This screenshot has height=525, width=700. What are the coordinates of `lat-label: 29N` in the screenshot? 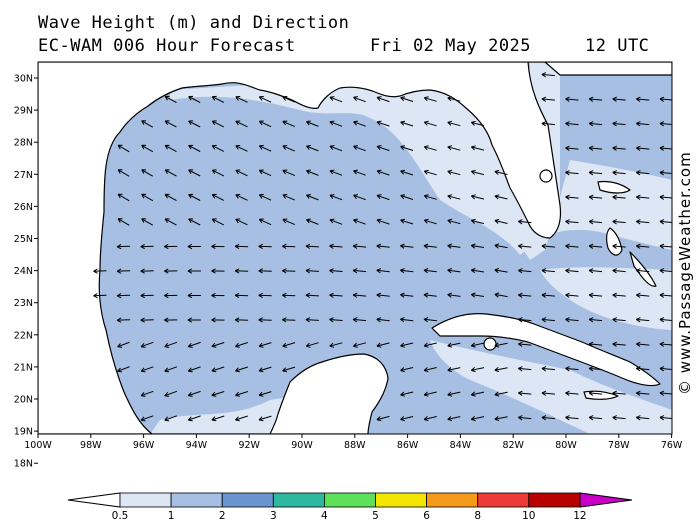 It's located at (23, 111).